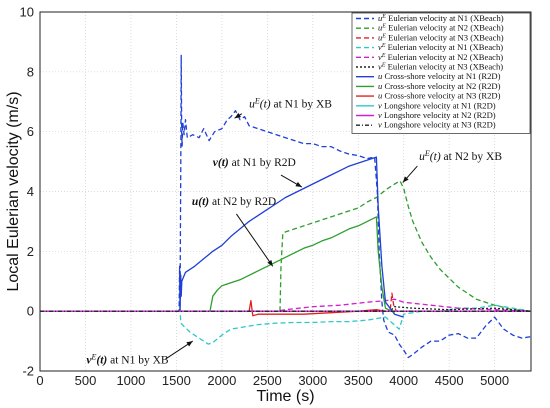 The height and width of the screenshot is (408, 550). I want to click on x-tick-label-9: 4500, so click(449, 380).